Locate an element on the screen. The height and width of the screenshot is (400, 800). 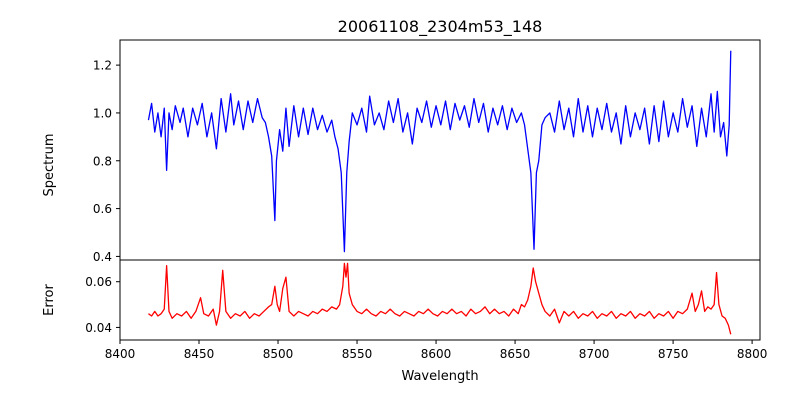
y-tick-label: 0.04 is located at coordinates (98, 328).